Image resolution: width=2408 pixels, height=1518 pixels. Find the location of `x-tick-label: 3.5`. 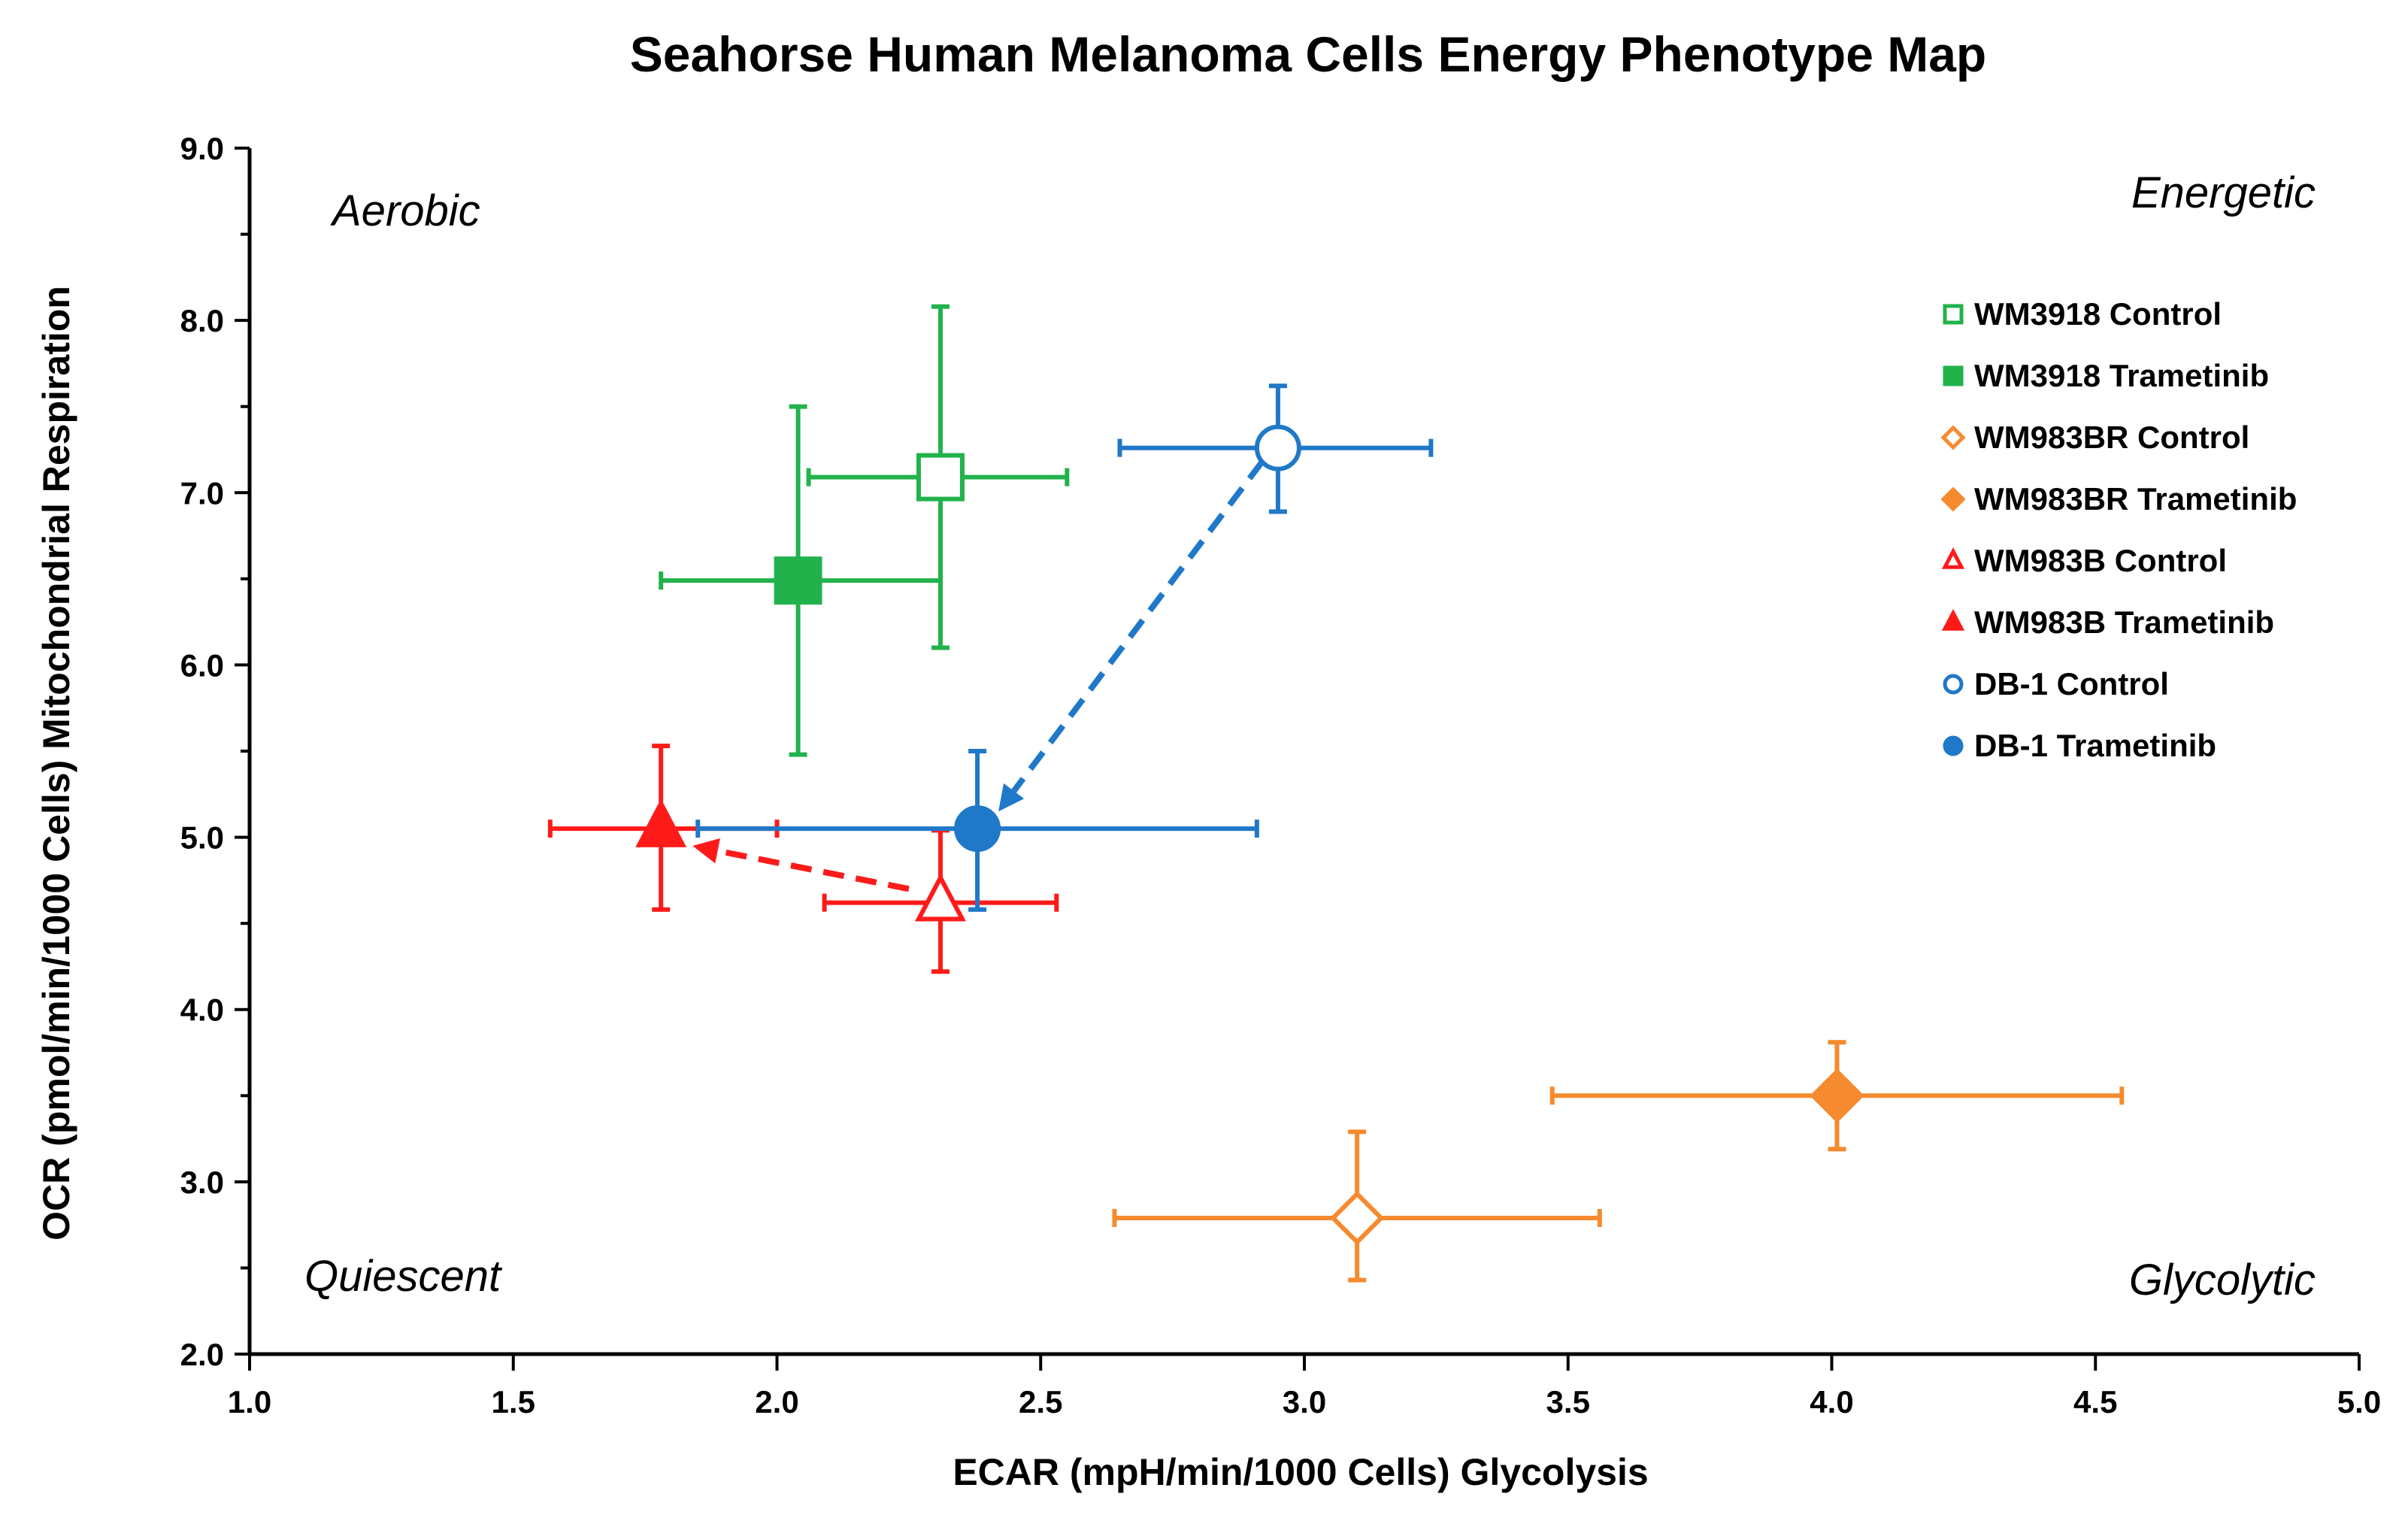

x-tick-label: 3.5 is located at coordinates (1568, 1402).